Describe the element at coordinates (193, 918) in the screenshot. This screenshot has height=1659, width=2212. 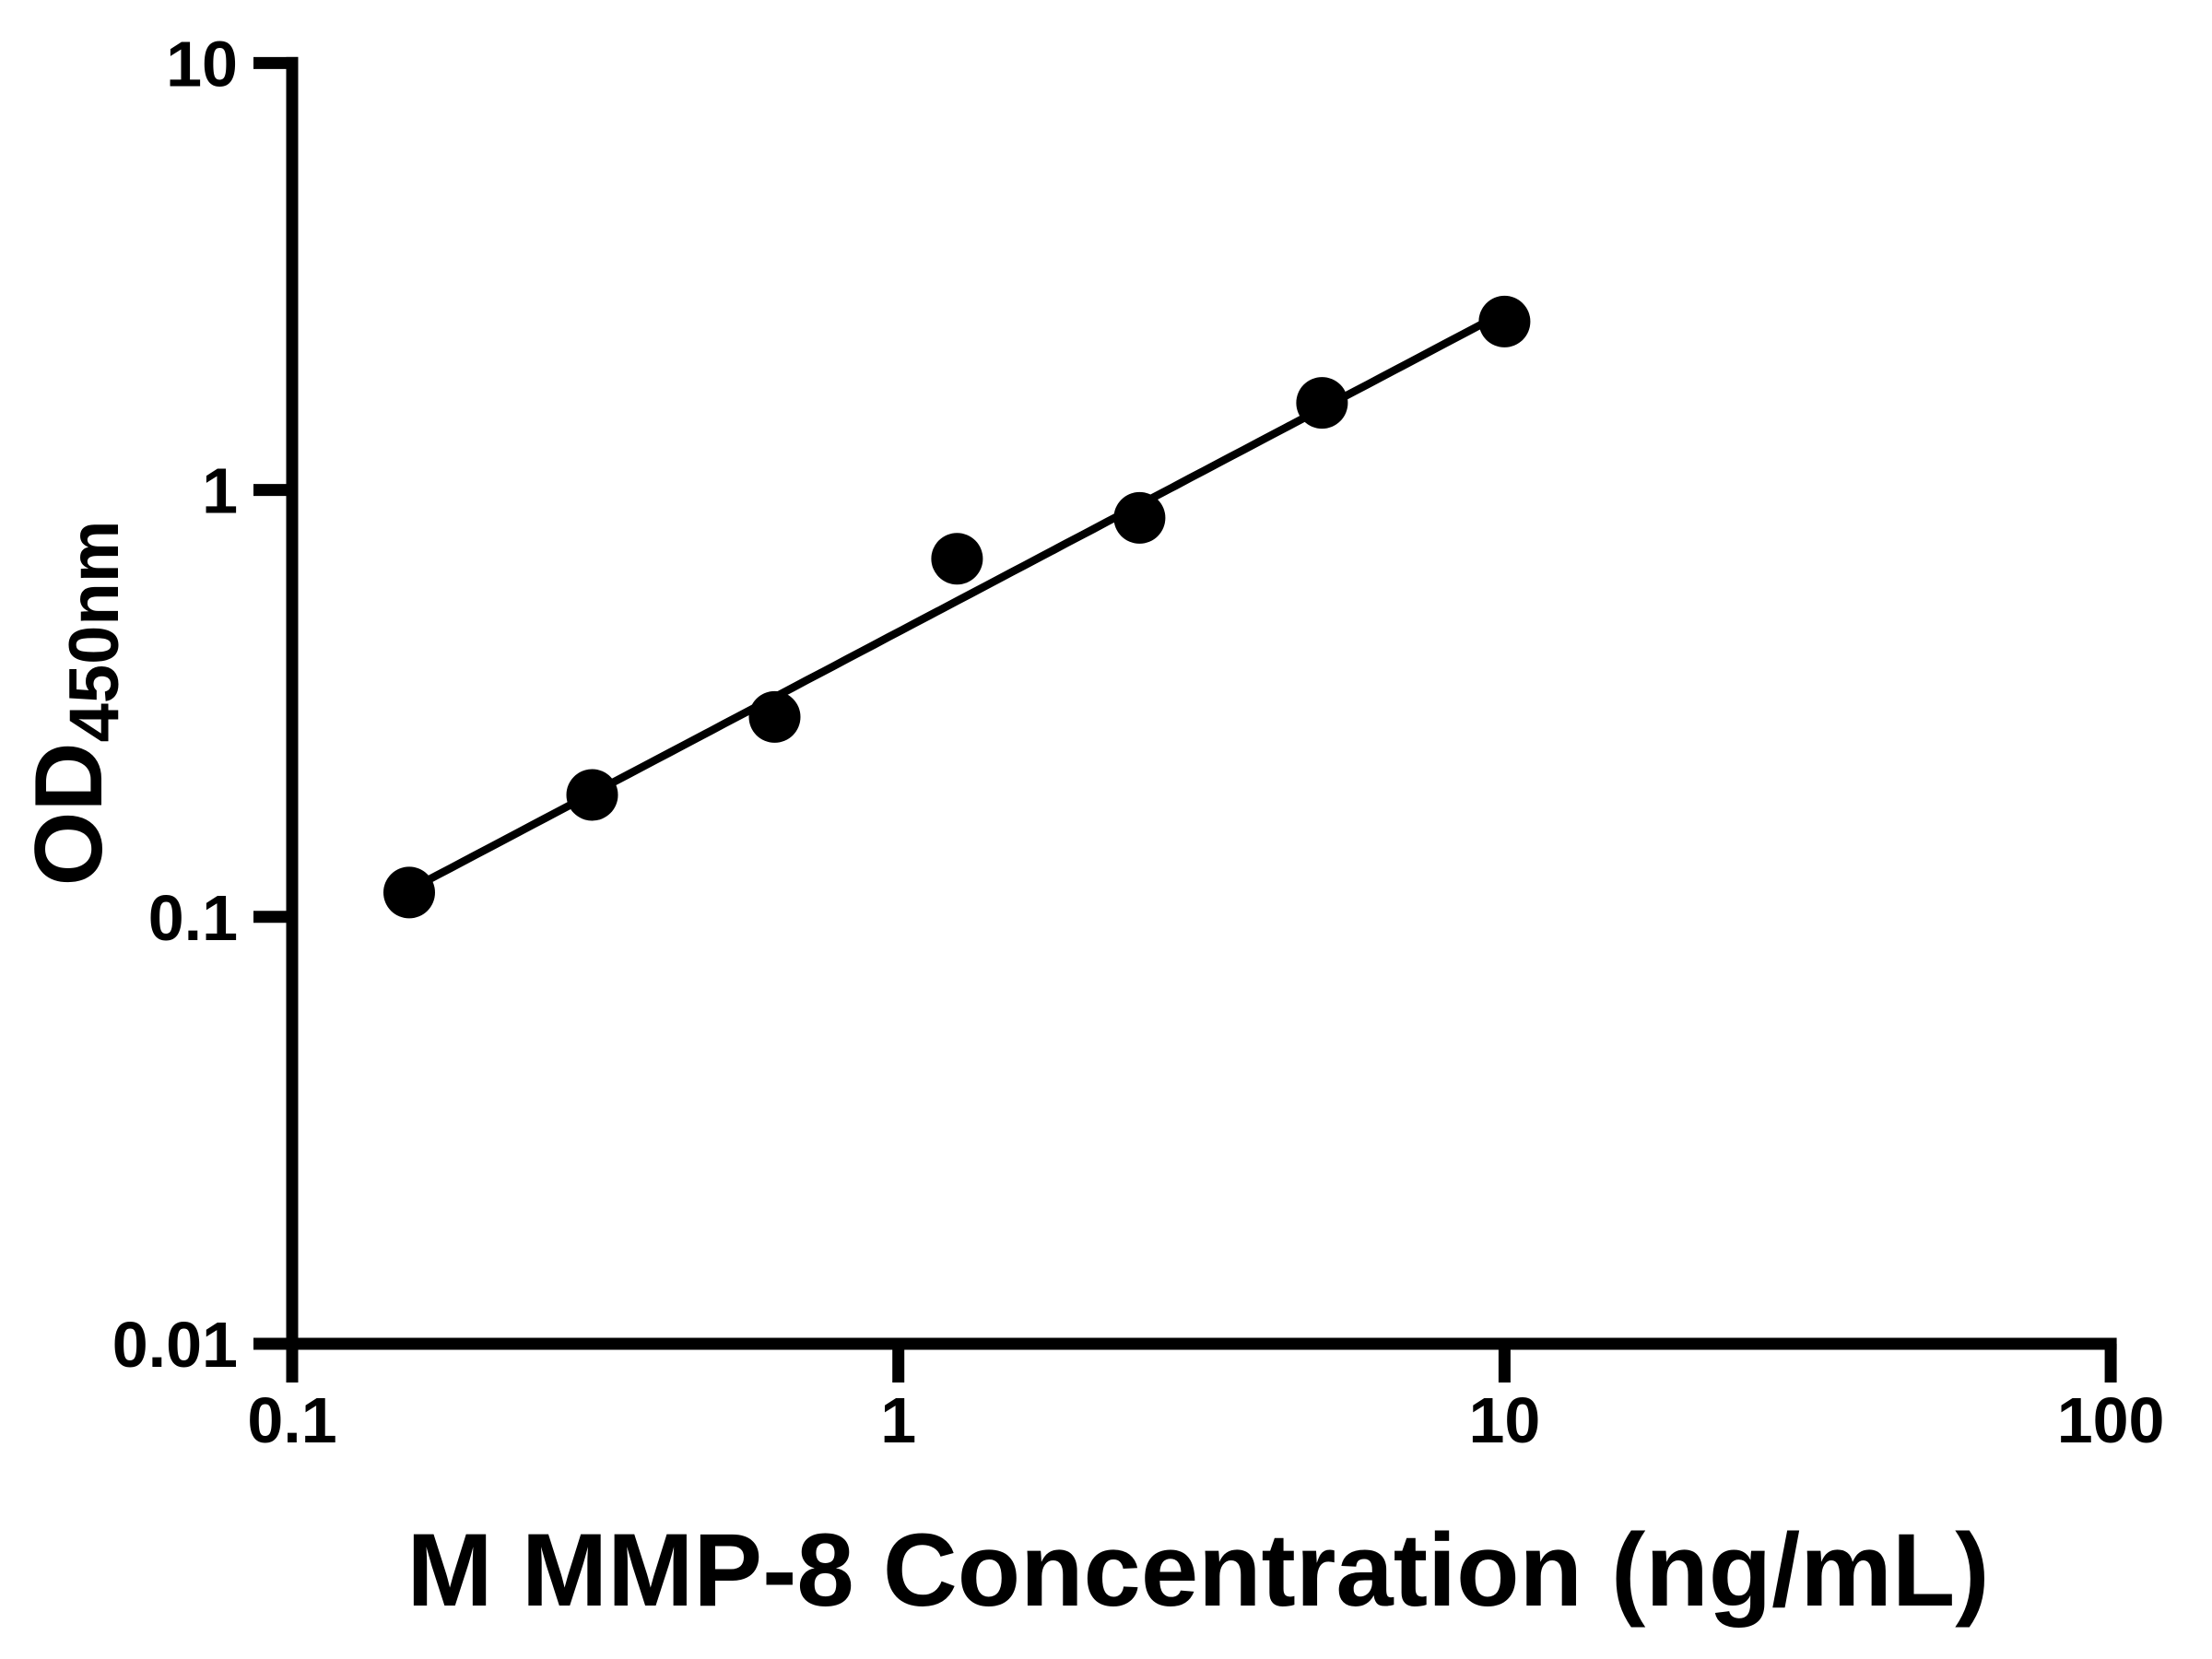
I see `y-tick-label: 0.1` at that location.